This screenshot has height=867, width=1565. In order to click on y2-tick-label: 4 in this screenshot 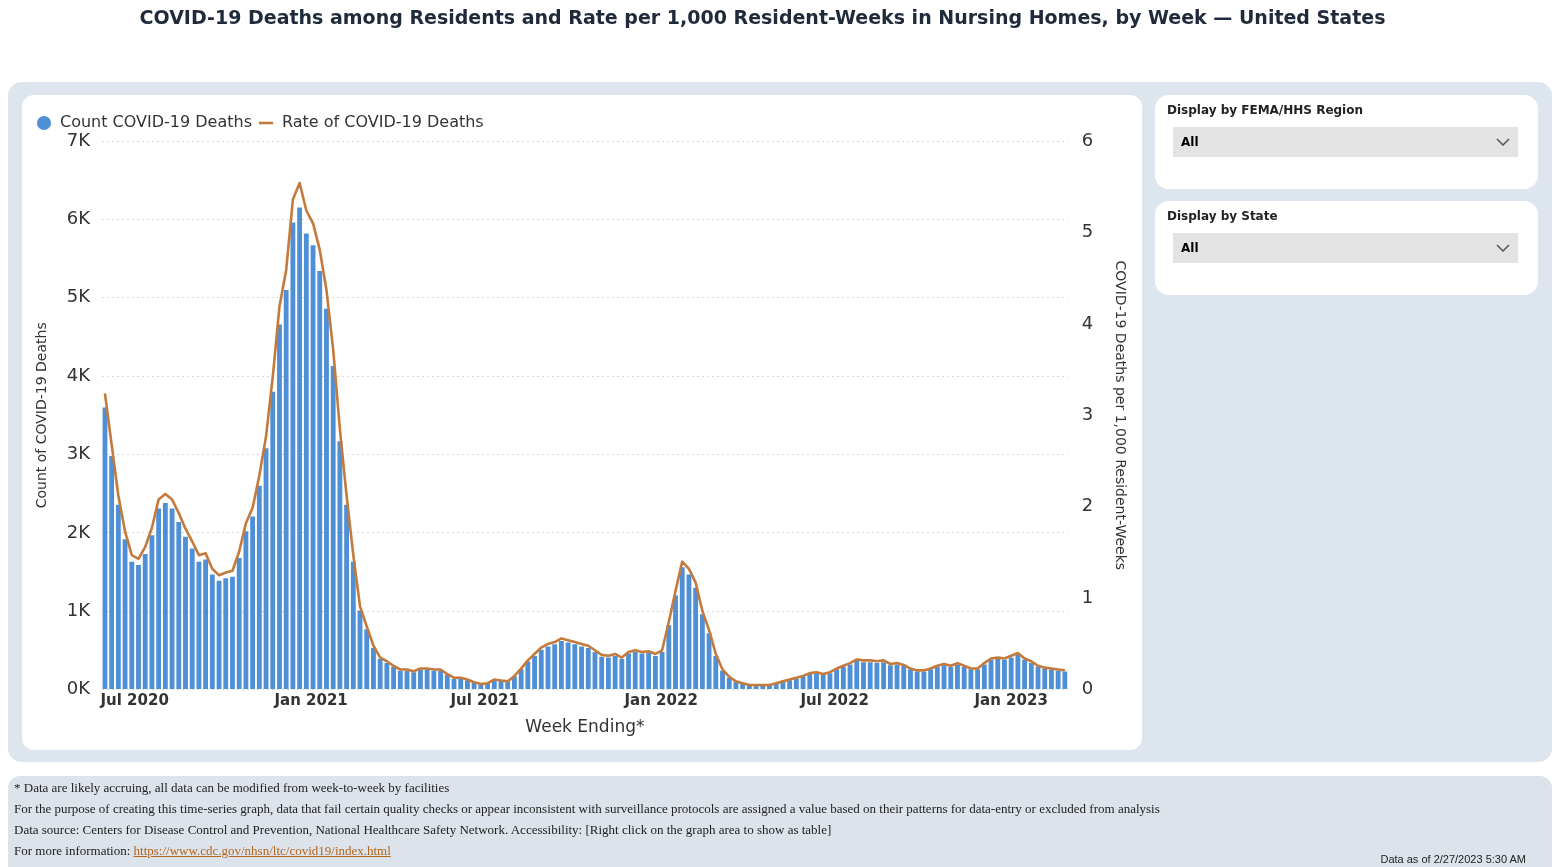, I will do `click(1087, 322)`.